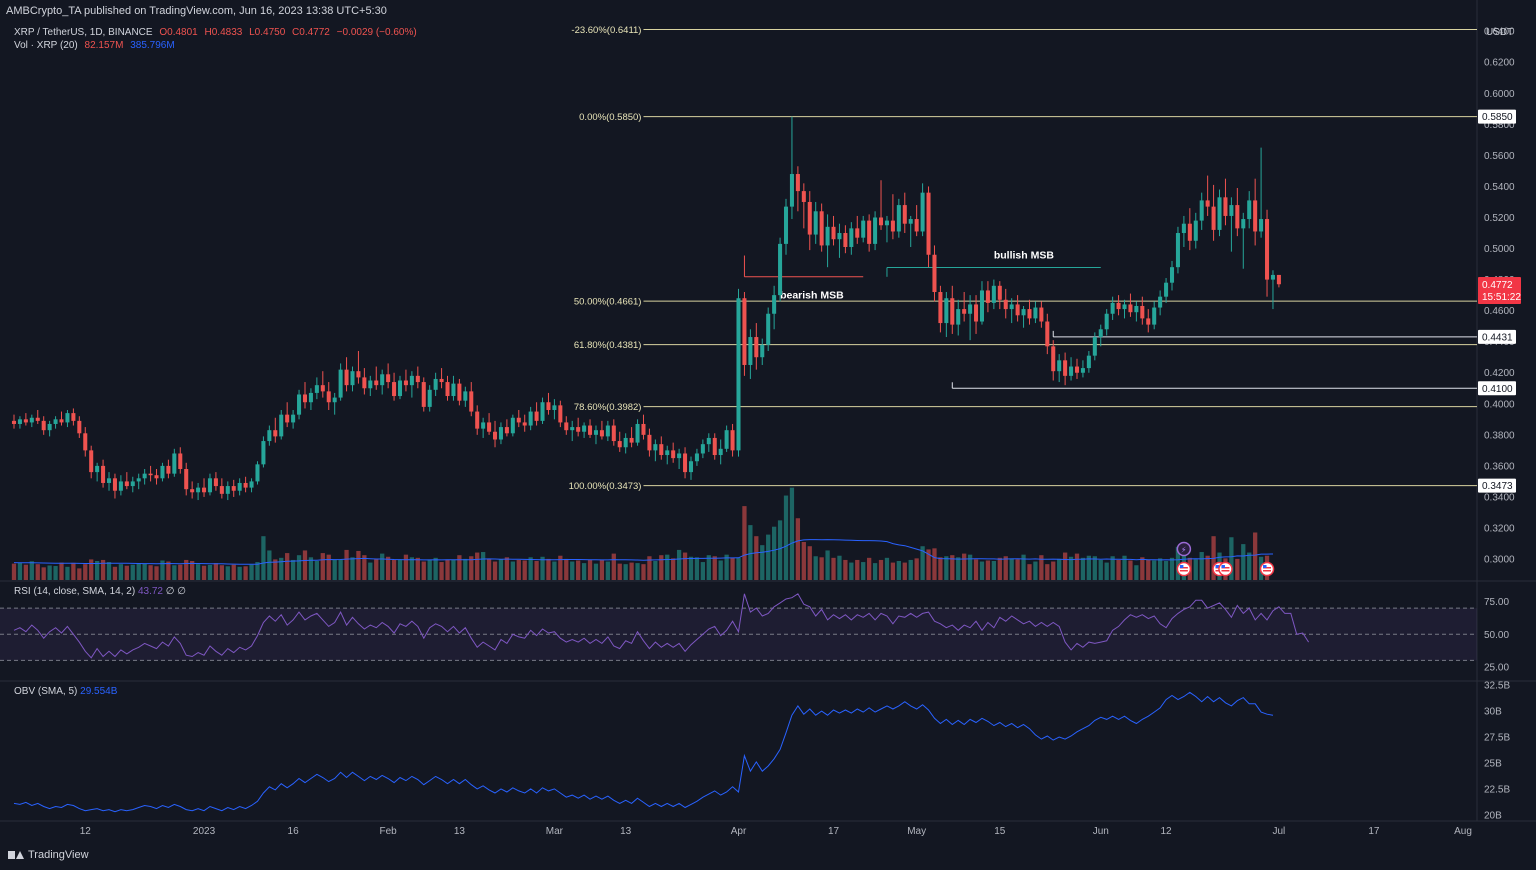  What do you see at coordinates (1499, 94) in the screenshot?
I see `price-tick-label: 0.6000` at bounding box center [1499, 94].